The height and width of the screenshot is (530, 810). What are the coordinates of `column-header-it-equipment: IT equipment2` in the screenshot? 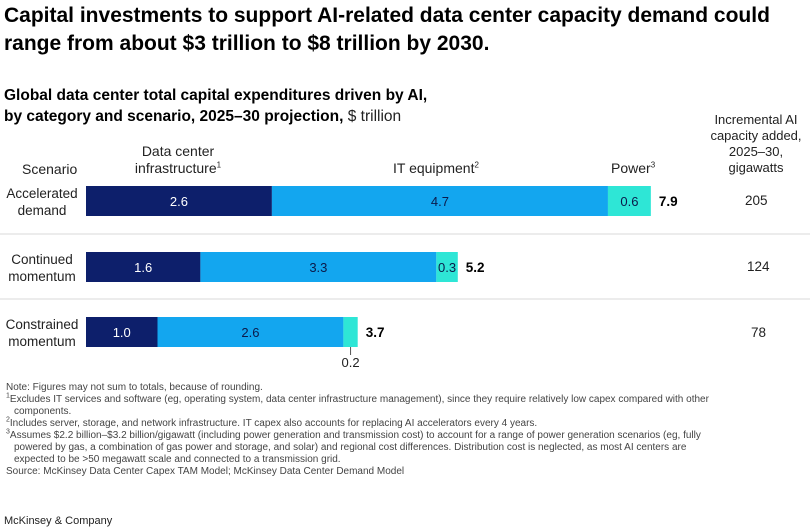 It's located at (436, 168).